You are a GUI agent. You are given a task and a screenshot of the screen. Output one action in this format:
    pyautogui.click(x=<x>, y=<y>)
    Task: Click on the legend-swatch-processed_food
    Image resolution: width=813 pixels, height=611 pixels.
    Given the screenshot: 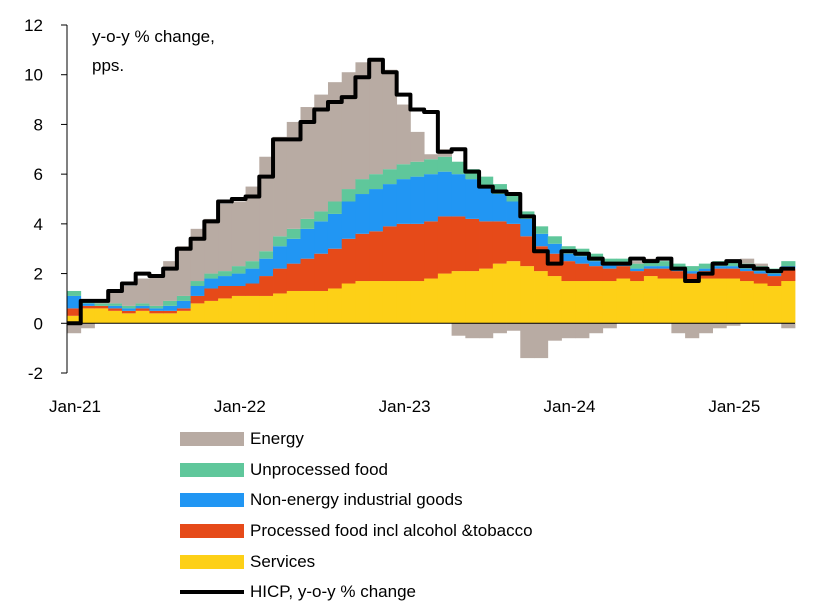 What is the action you would take?
    pyautogui.click(x=212, y=531)
    